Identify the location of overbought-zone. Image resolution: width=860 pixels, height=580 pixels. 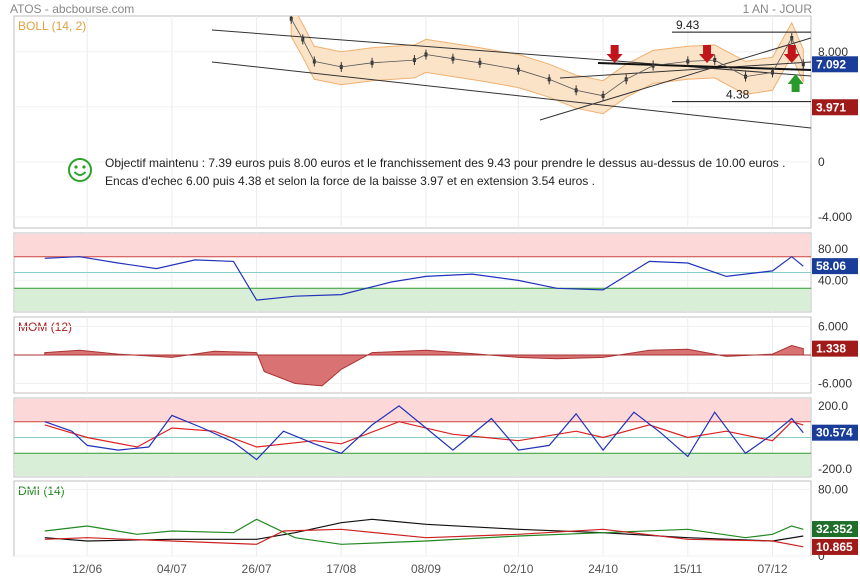
(412, 245).